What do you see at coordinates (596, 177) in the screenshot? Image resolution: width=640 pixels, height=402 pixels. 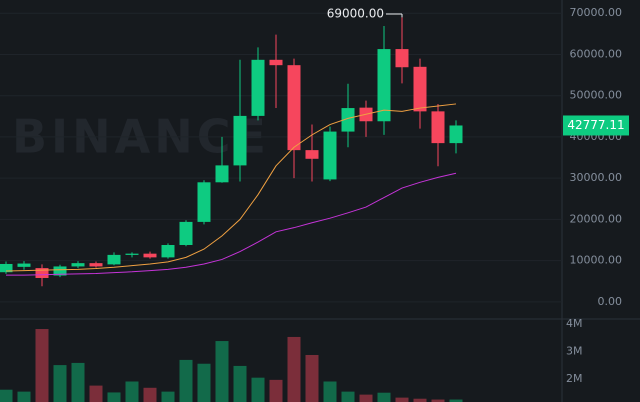 I see `y-tick-label: 30000.00` at bounding box center [596, 177].